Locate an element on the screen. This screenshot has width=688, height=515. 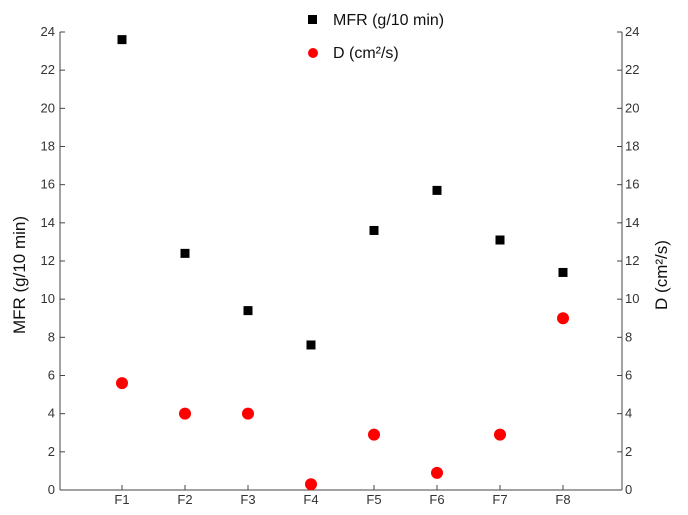
x-tick-label-f5: F5 is located at coordinates (373, 499).